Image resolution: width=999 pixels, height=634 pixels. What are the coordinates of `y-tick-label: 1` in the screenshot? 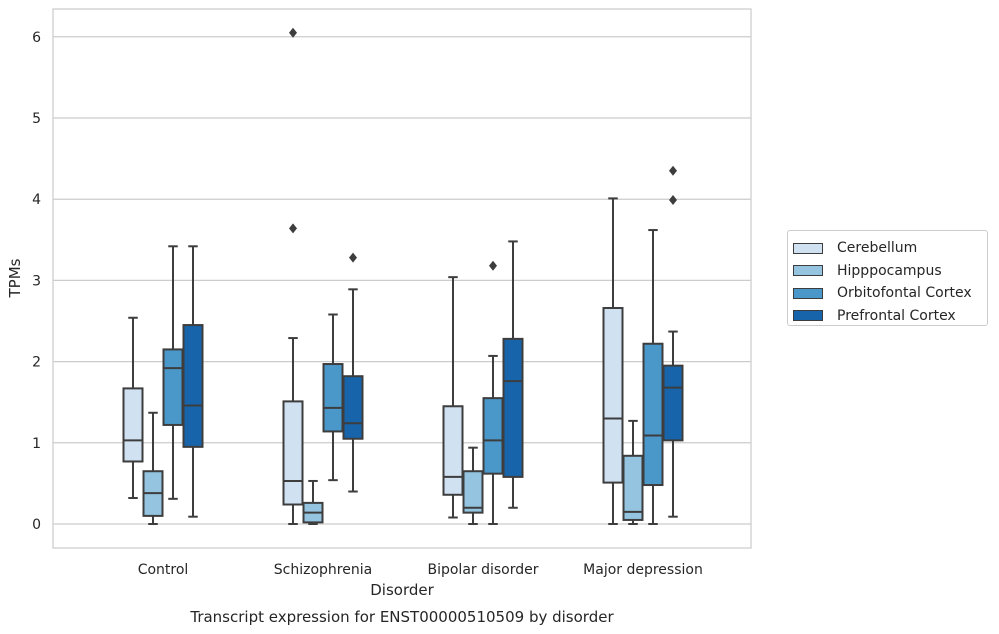 It's located at (36, 444).